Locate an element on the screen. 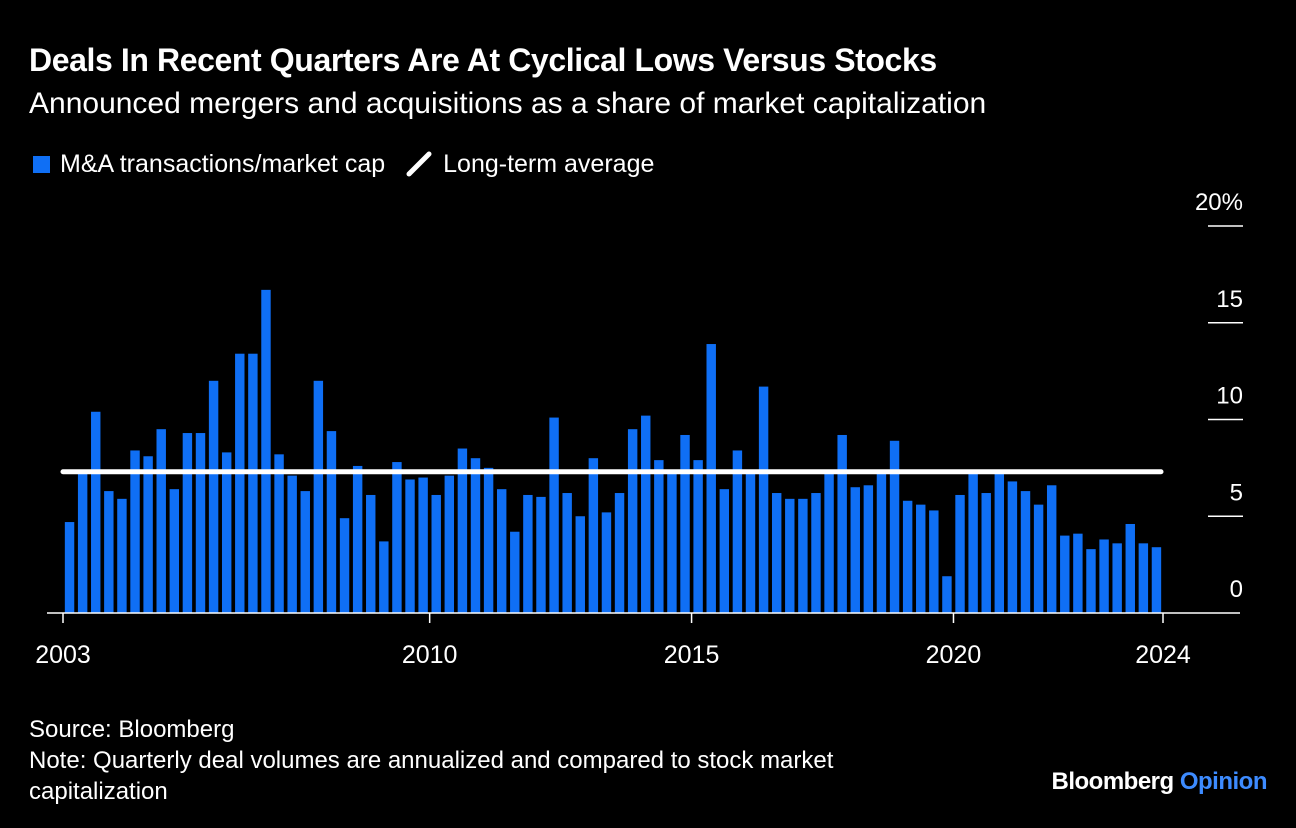 This screenshot has height=828, width=1296. y-tick-label-0: 0 is located at coordinates (1236, 589).